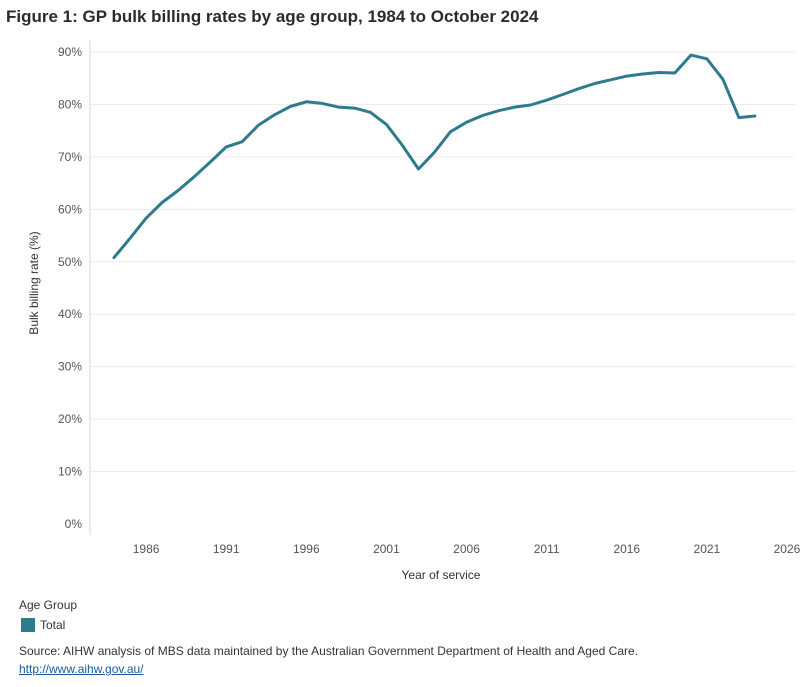  I want to click on source-link: http://www.aihw.gov.au/, so click(81, 669).